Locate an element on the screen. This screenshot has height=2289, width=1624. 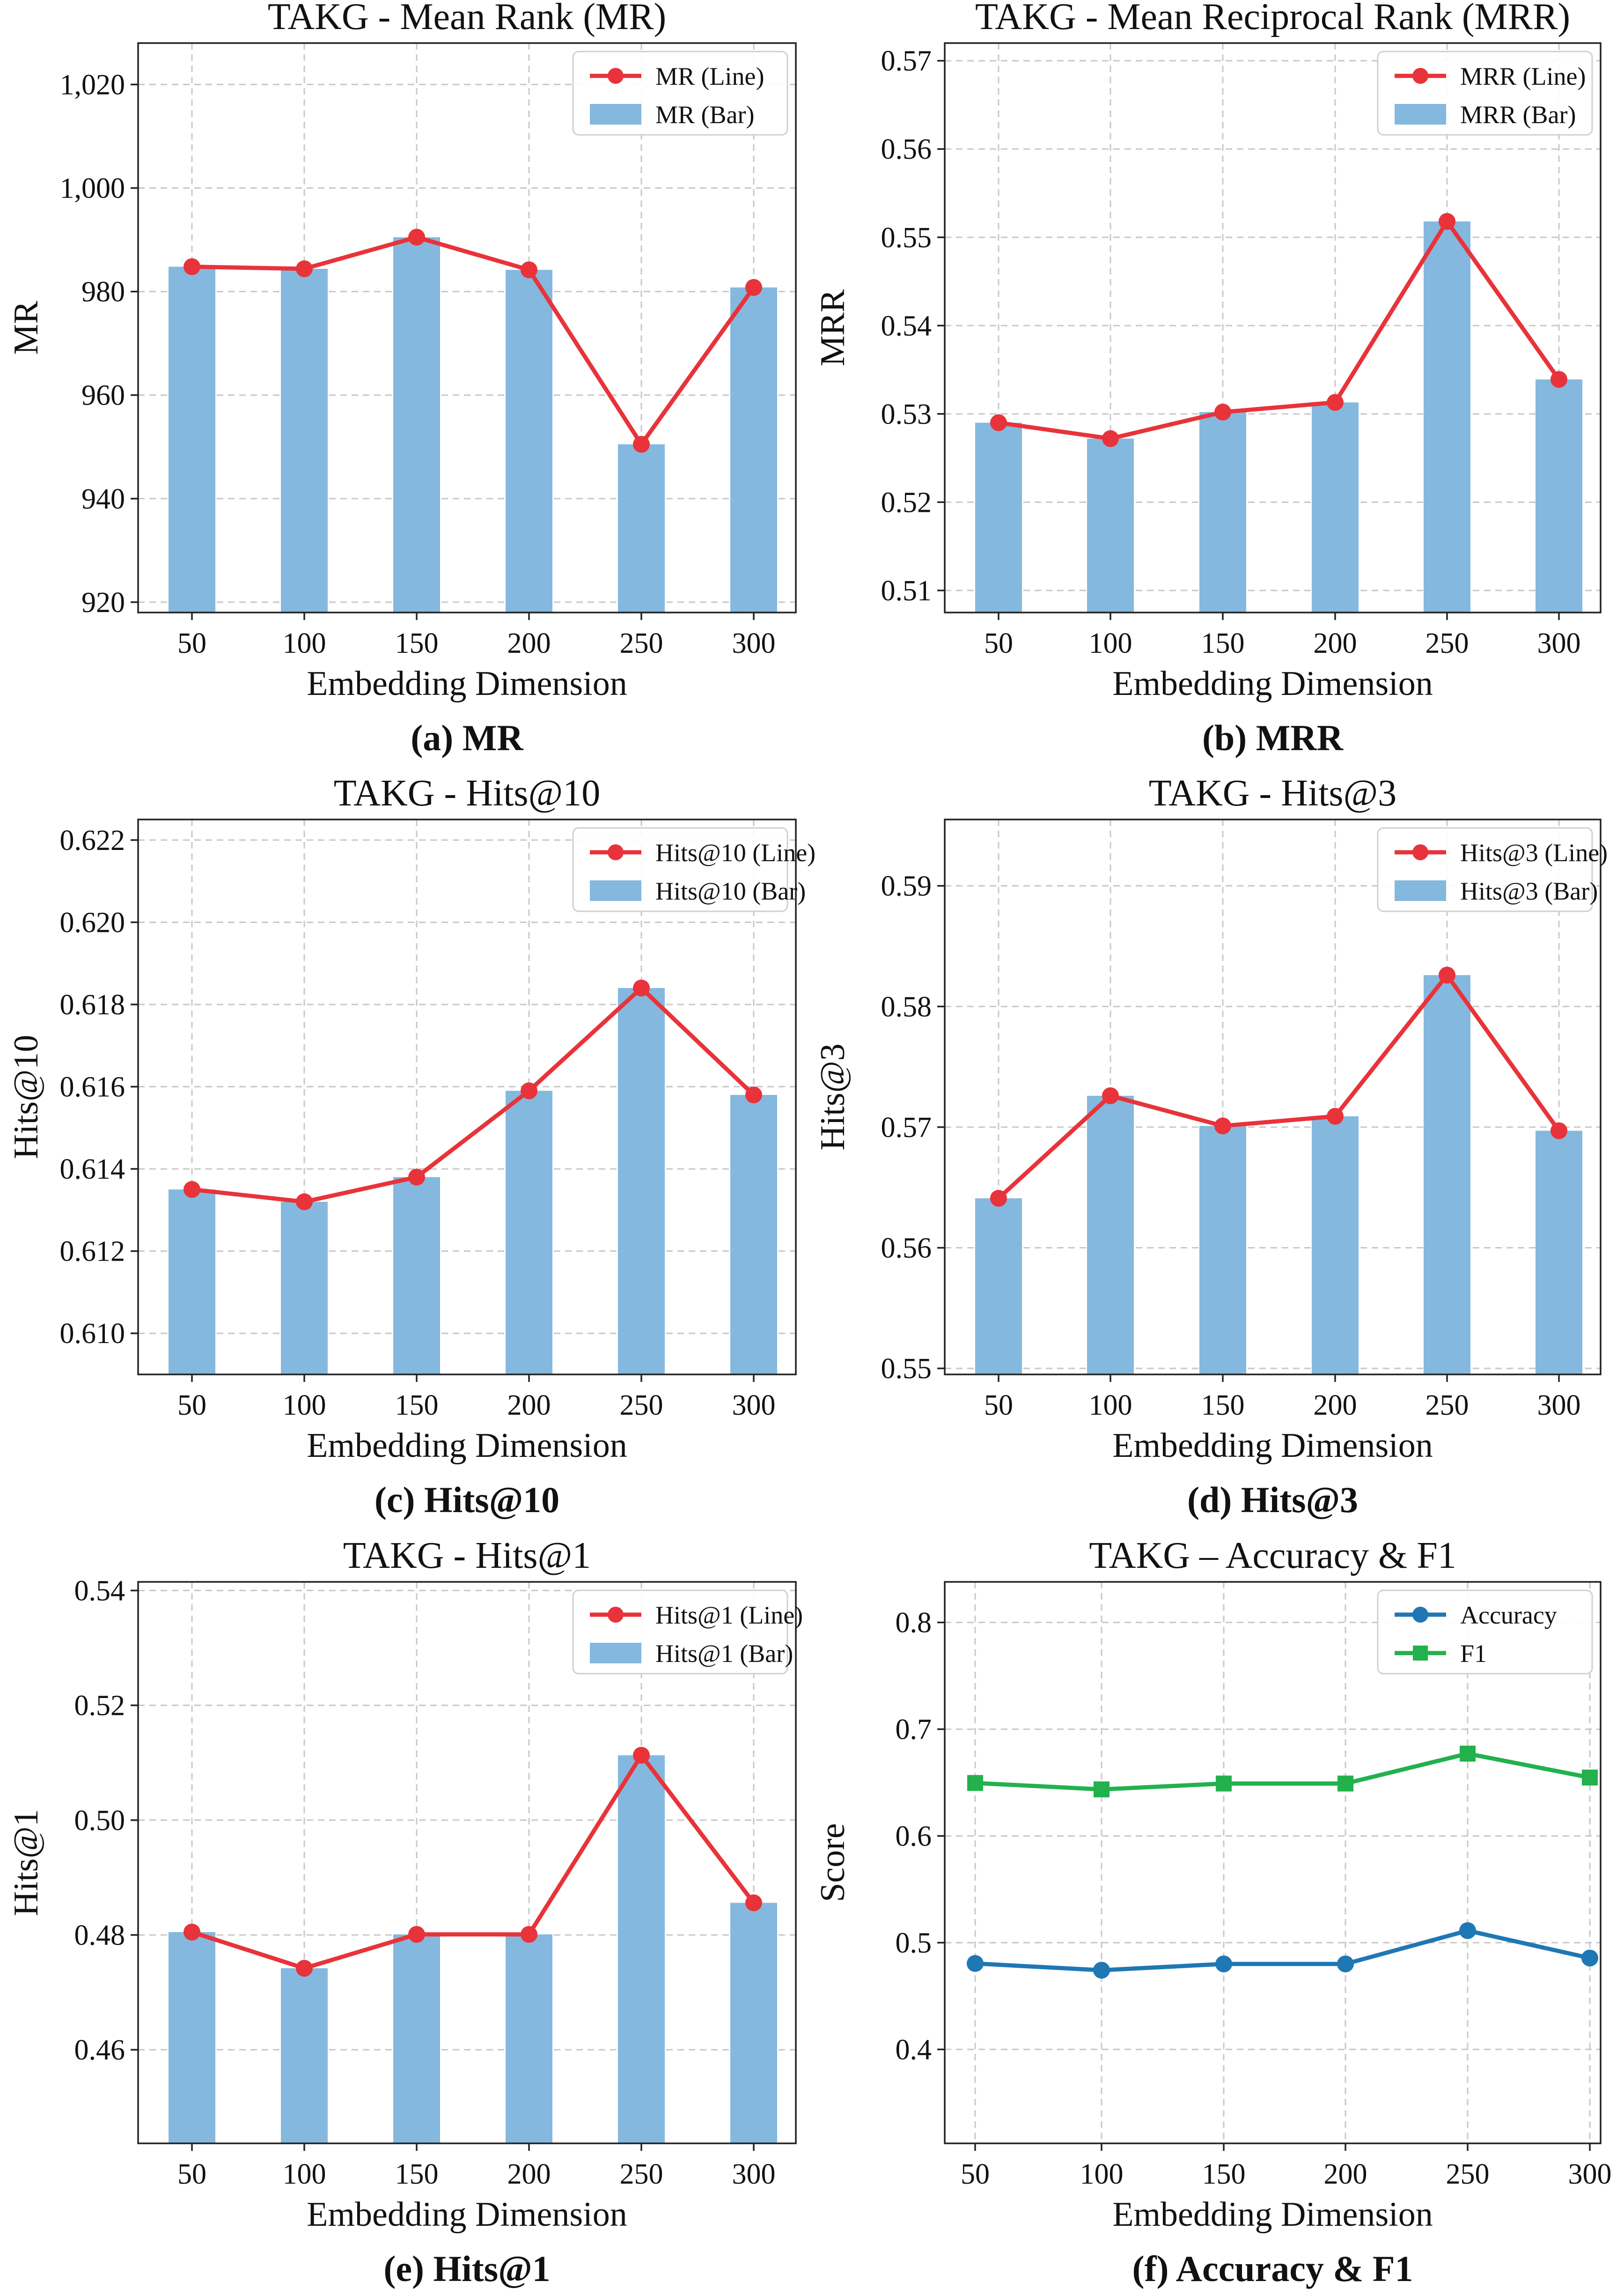
y-tick-label: 960 is located at coordinates (103, 396).